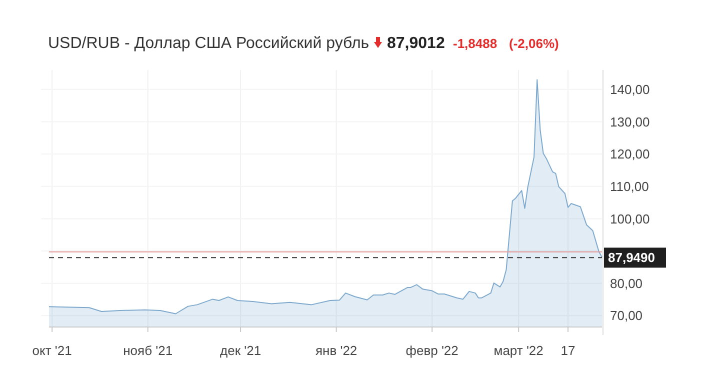  I want to click on x-tick-label: янв '22, so click(336, 350).